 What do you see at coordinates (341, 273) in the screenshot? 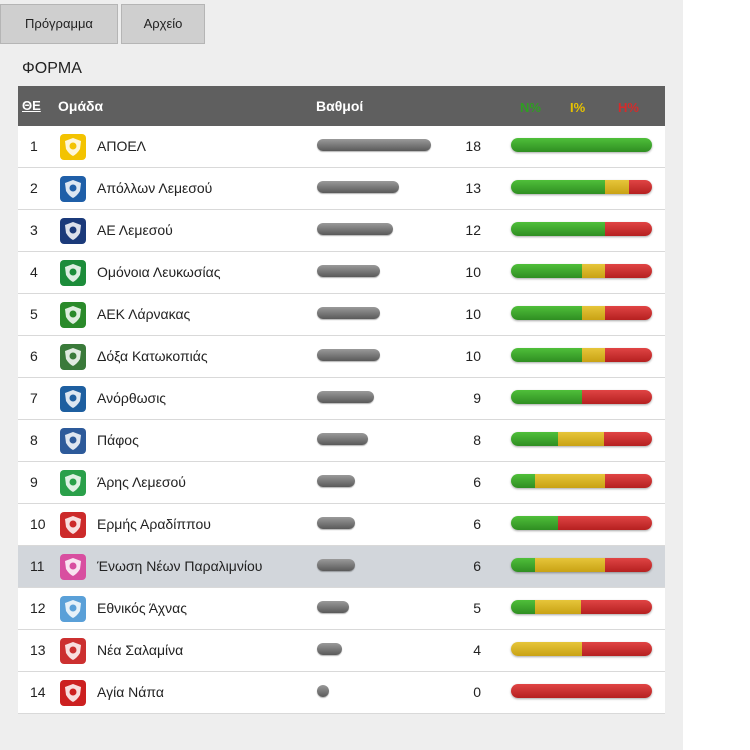
I see `table-row: 4 Ομόνοια Λευκωσίας 10` at bounding box center [341, 273].